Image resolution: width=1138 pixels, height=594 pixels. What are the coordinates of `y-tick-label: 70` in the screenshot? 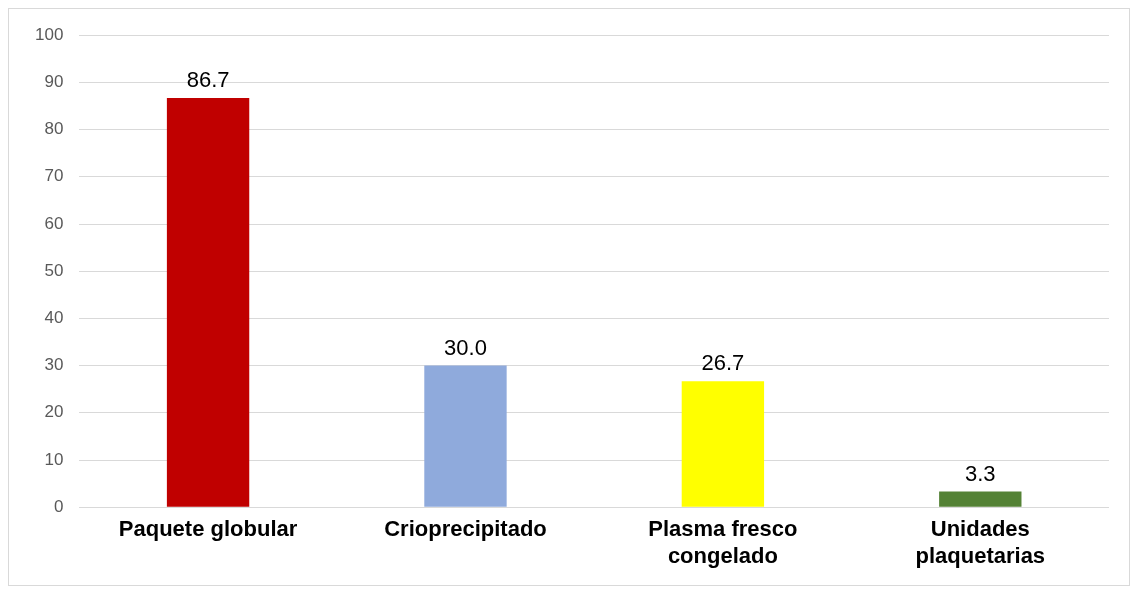 It's located at (54, 176).